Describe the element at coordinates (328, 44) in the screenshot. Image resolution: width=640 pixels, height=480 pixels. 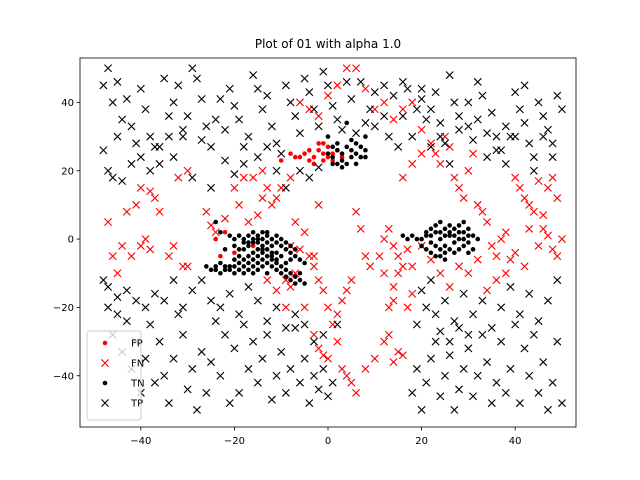
I see `chart-title: Plot of 01 with alpha 1.0` at that location.